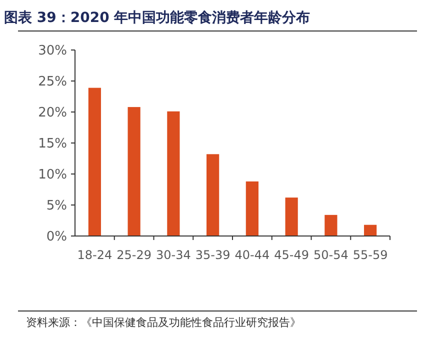  What do you see at coordinates (252, 255) in the screenshot?
I see `x-tick-label: 40-44` at bounding box center [252, 255].